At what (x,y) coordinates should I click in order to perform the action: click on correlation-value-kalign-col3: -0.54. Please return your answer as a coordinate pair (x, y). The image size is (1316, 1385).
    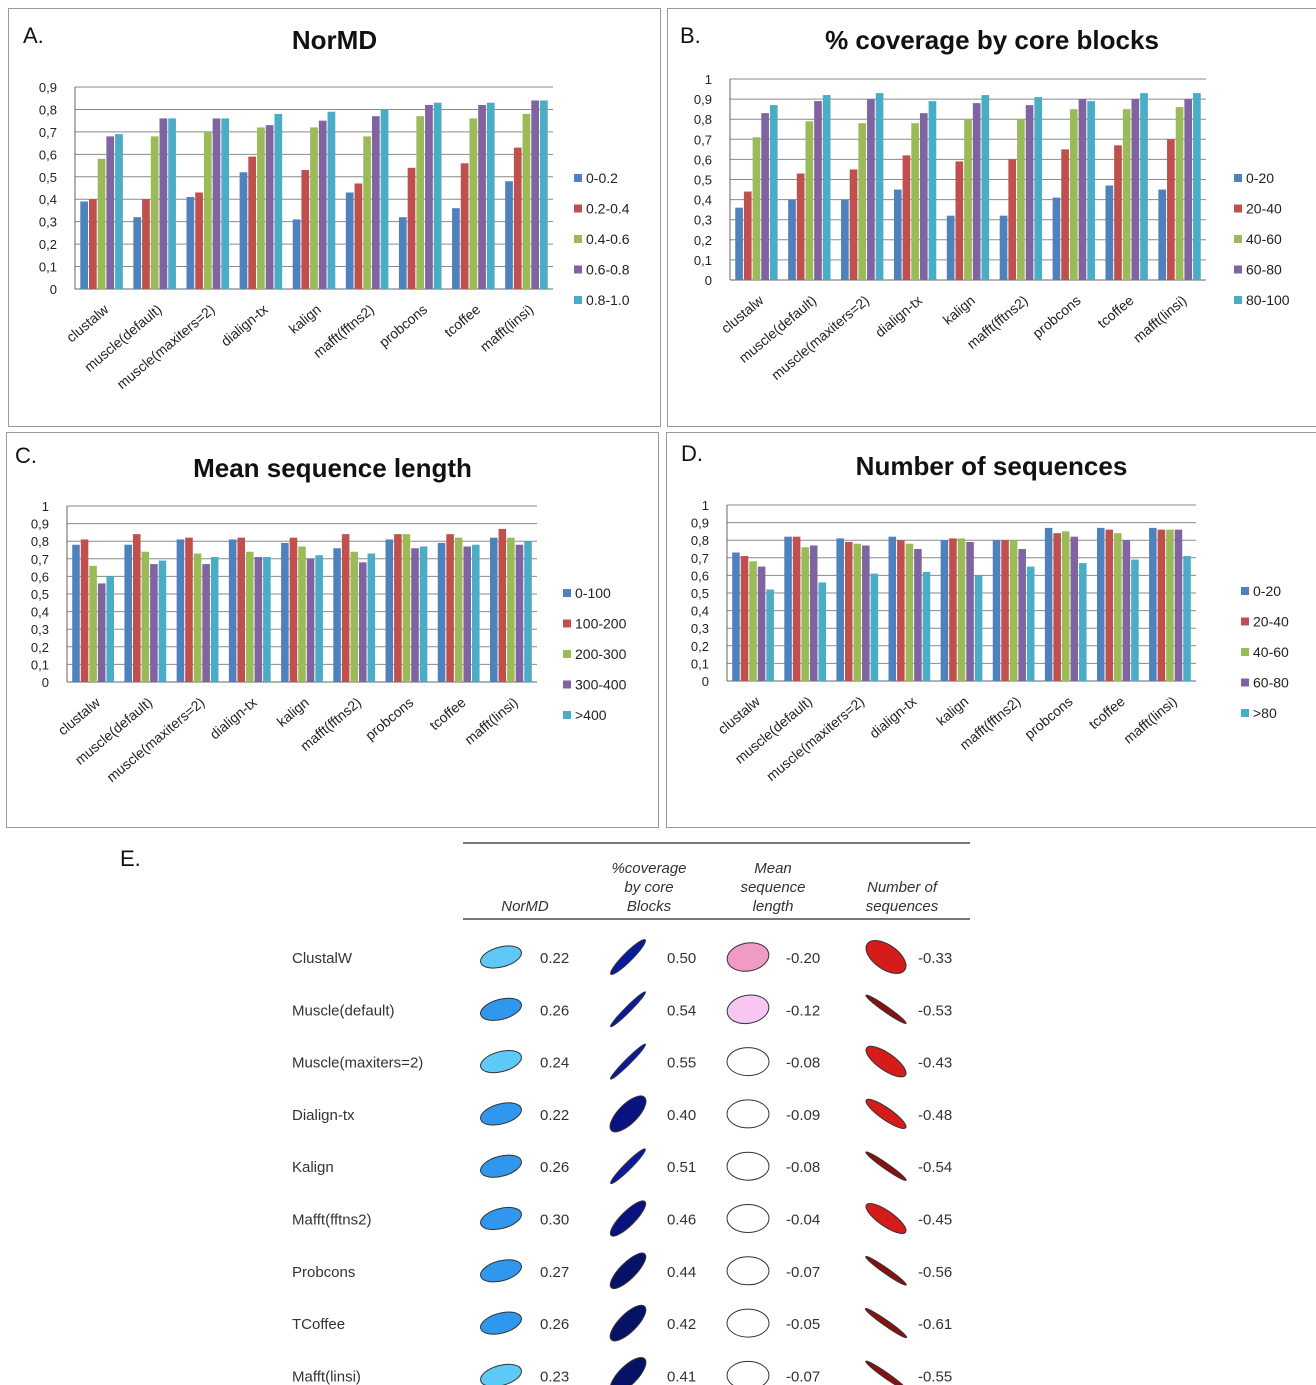
    Looking at the image, I should click on (935, 1167).